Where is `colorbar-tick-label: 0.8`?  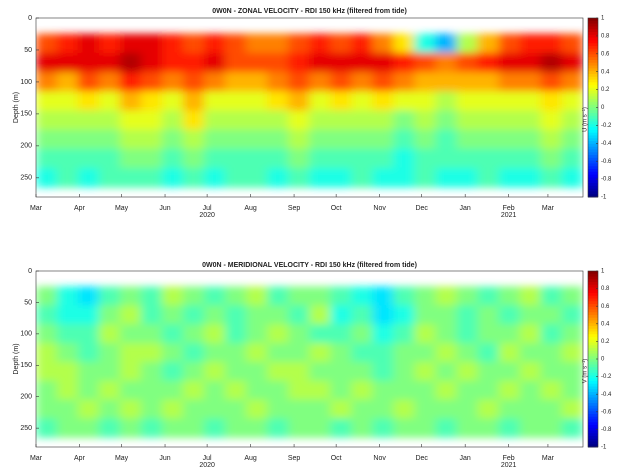 colorbar-tick-label: 0.8 is located at coordinates (605, 36).